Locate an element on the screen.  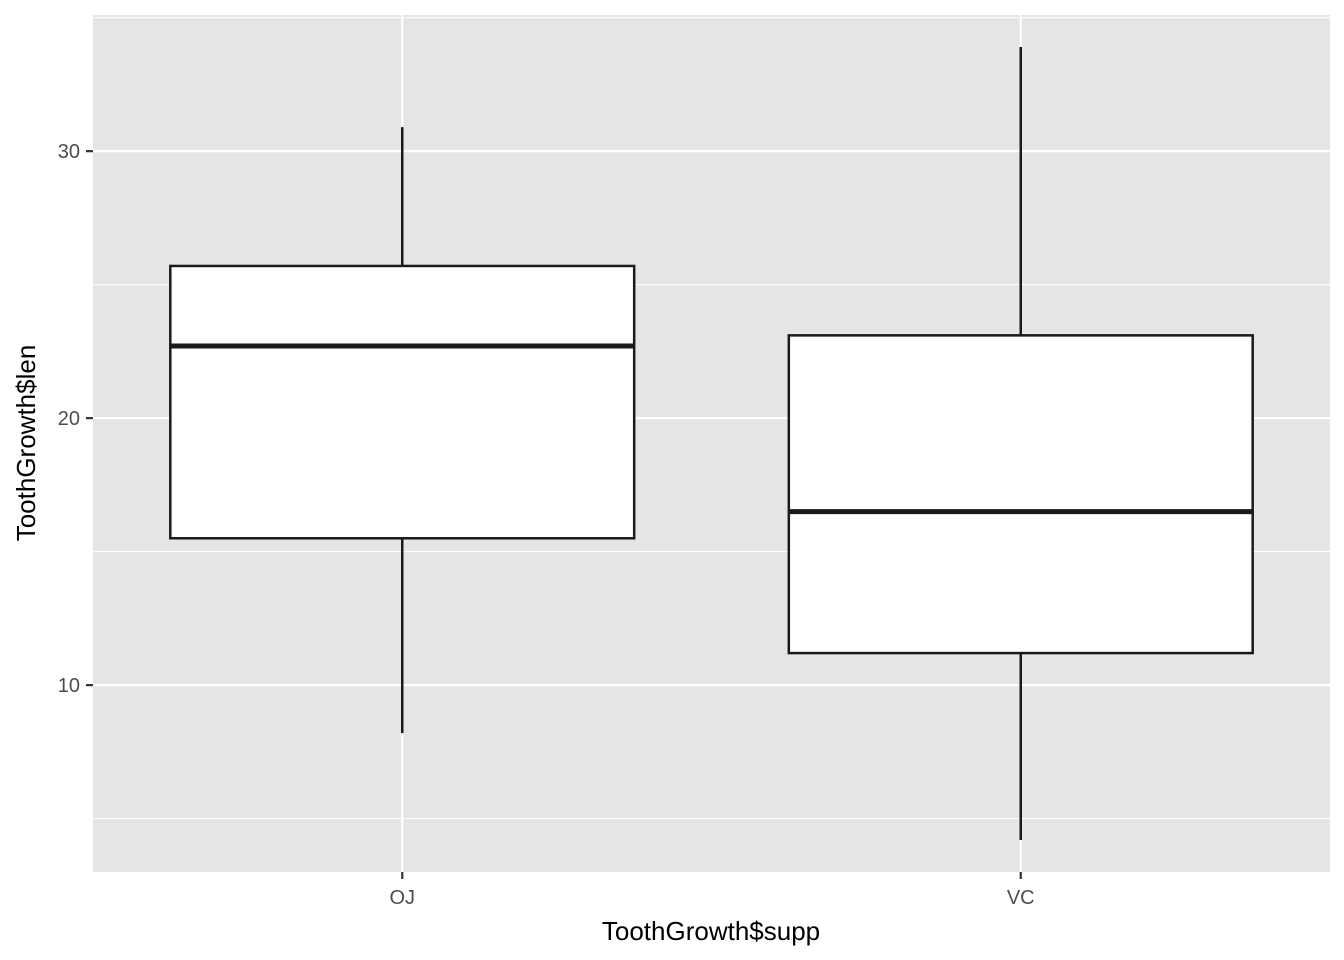
y-tick-label: 10 is located at coordinates (69, 686).